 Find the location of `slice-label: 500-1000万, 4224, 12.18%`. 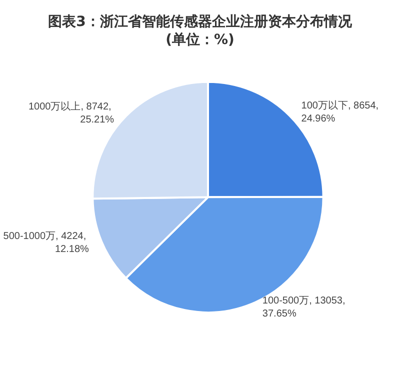

slice-label: 500-1000万, 4224, 12.18% is located at coordinates (46, 243).